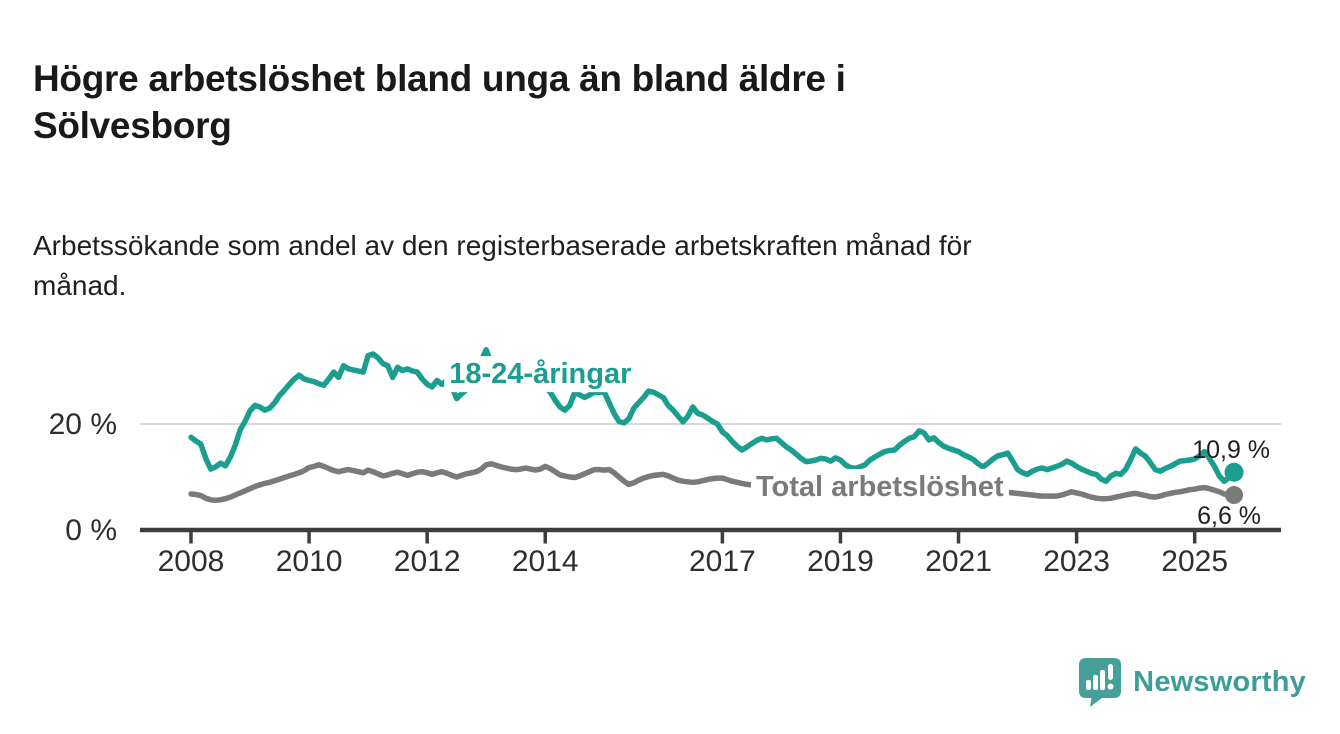  What do you see at coordinates (545, 561) in the screenshot?
I see `x-tick-label-2014: 2014` at bounding box center [545, 561].